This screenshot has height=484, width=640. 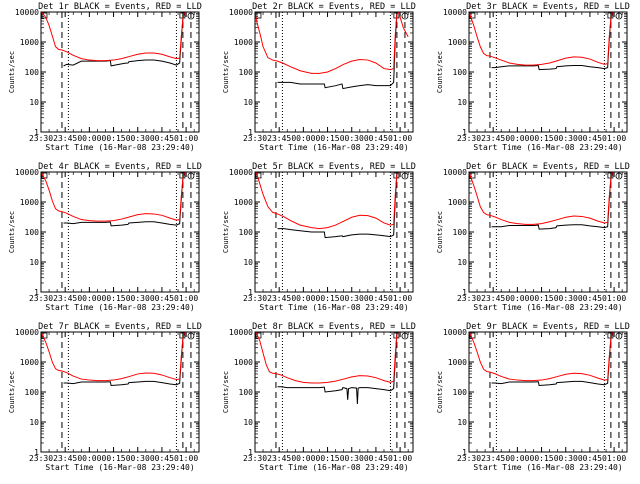 I want to click on panel-title: Det 8r BLACK = Events, RED = LLD, so click(x=334, y=327).